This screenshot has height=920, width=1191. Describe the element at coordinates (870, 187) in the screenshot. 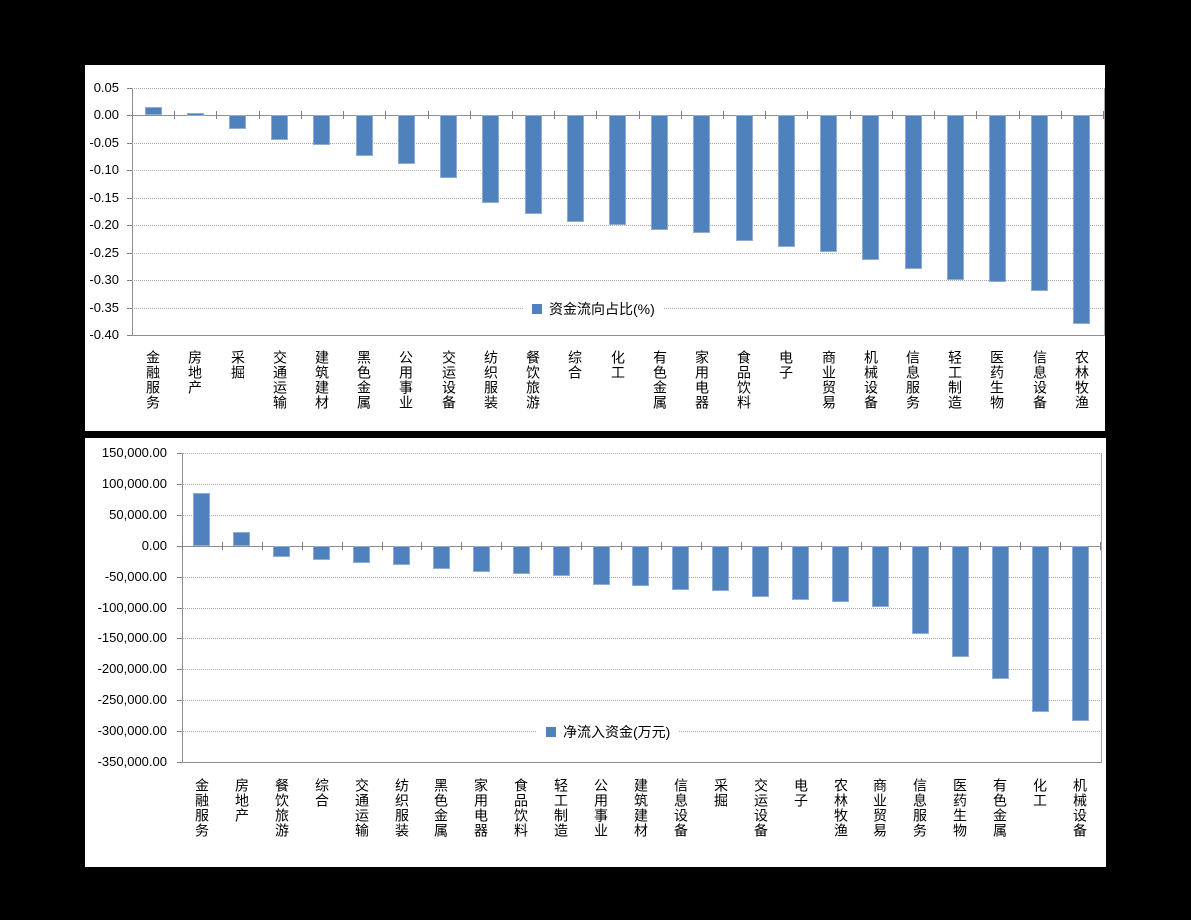

I see `bar-机械设备` at that location.